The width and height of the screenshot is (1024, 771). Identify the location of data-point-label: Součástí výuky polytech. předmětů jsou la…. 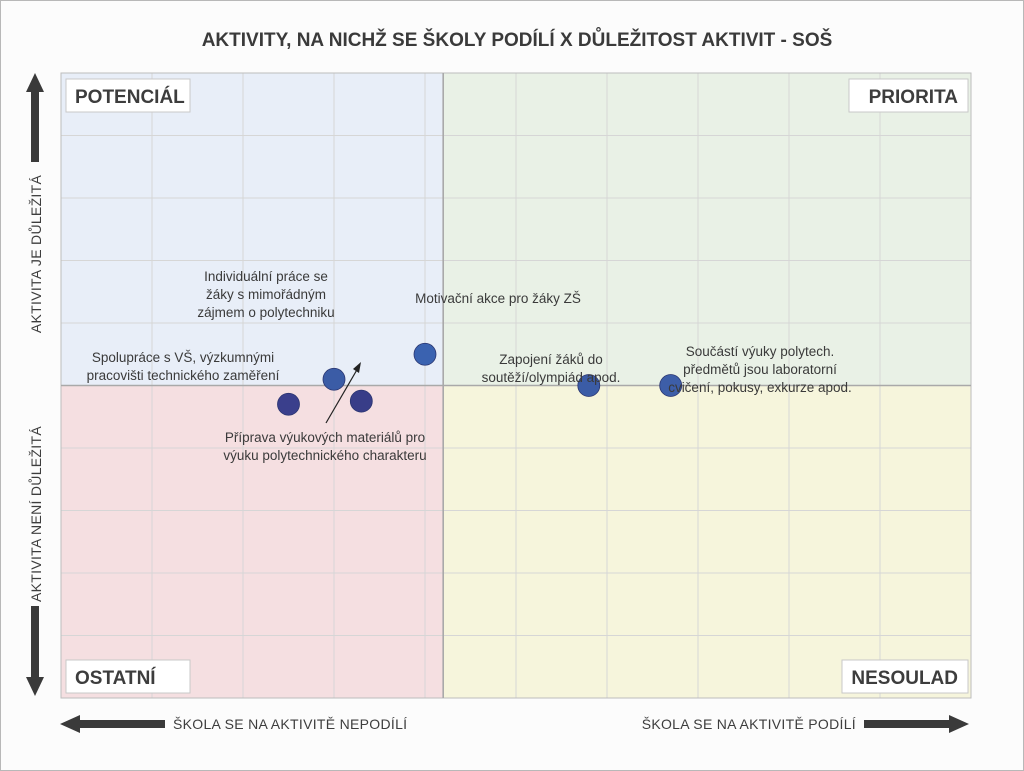
(760, 369).